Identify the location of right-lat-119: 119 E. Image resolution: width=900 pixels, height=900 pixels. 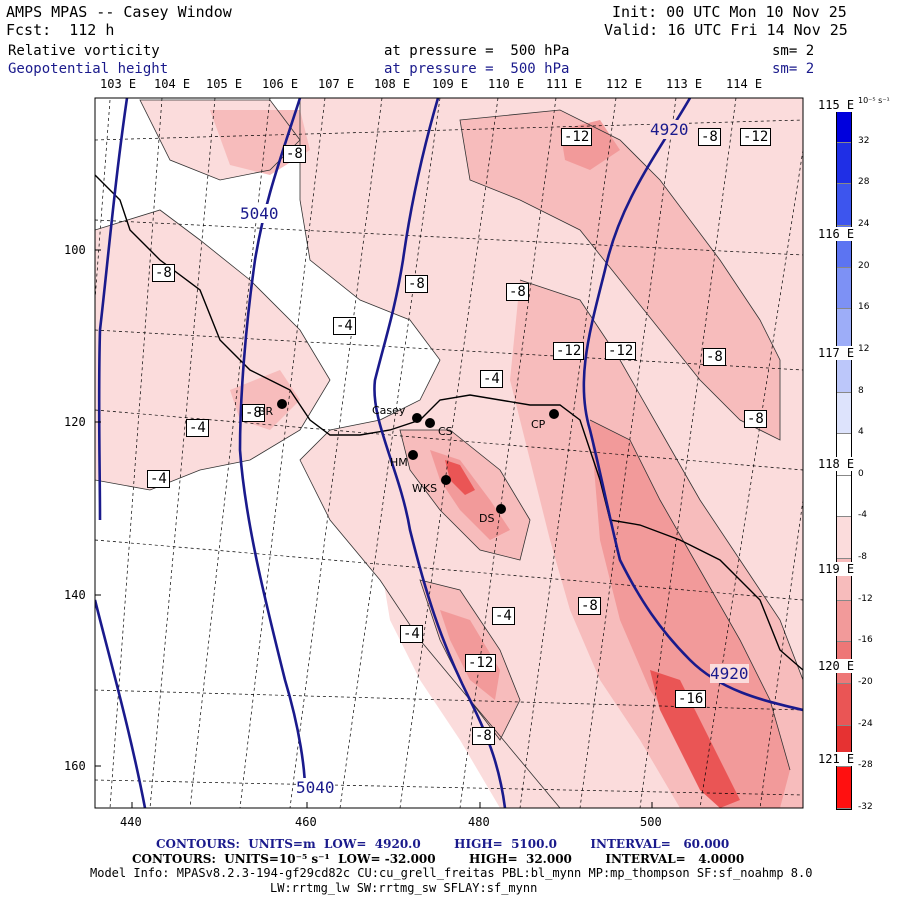
(836, 569).